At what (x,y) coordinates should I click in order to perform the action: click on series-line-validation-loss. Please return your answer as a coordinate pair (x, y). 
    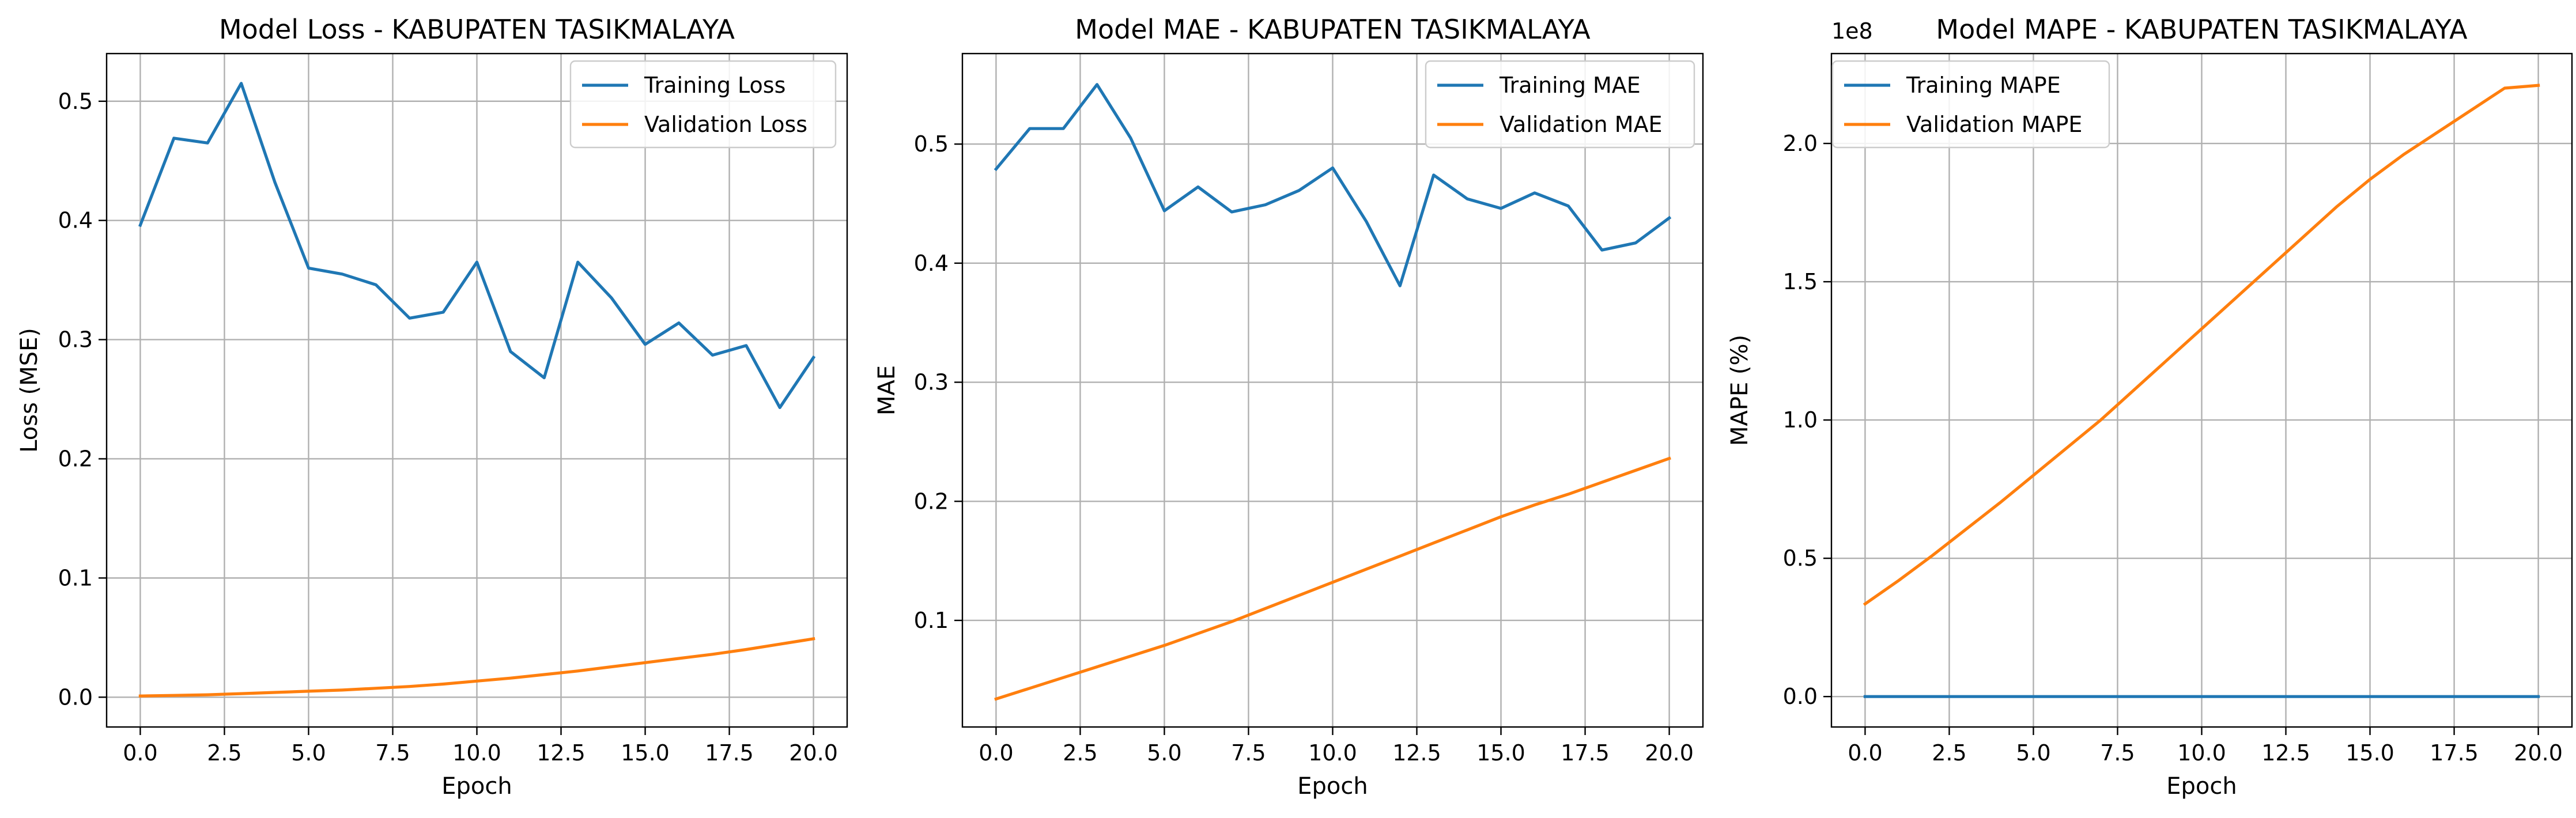
    Looking at the image, I should click on (476, 667).